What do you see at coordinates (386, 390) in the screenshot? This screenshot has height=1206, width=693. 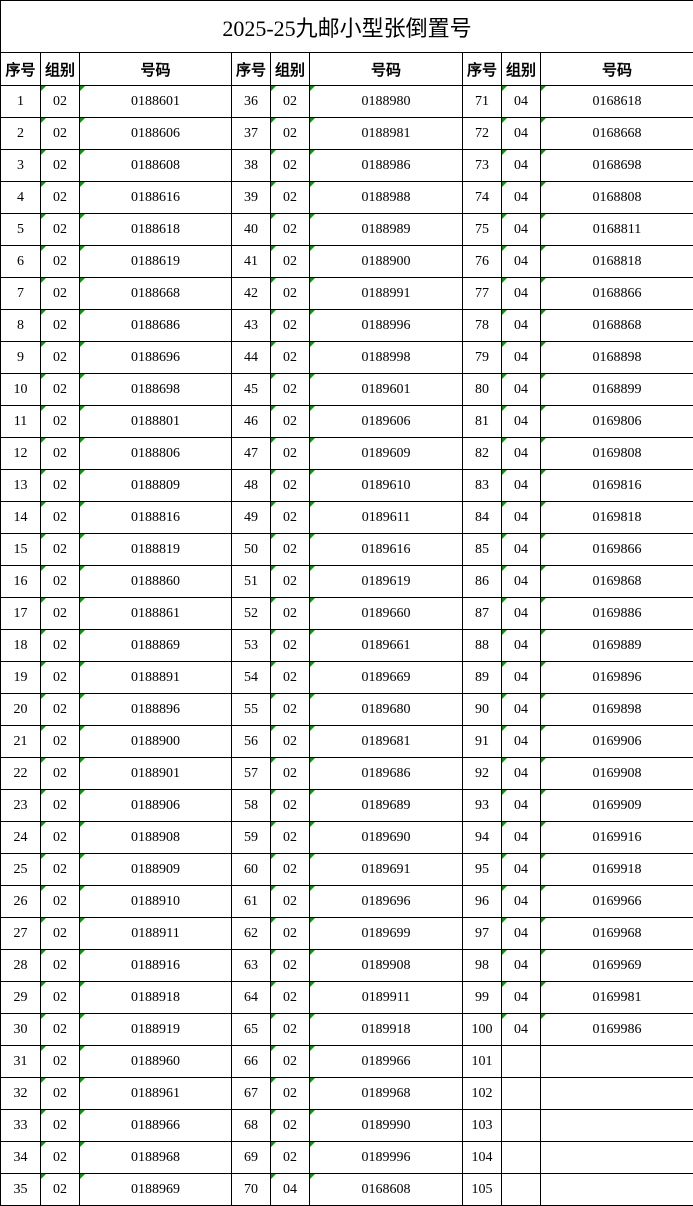 I see `cell-code: 0189601` at bounding box center [386, 390].